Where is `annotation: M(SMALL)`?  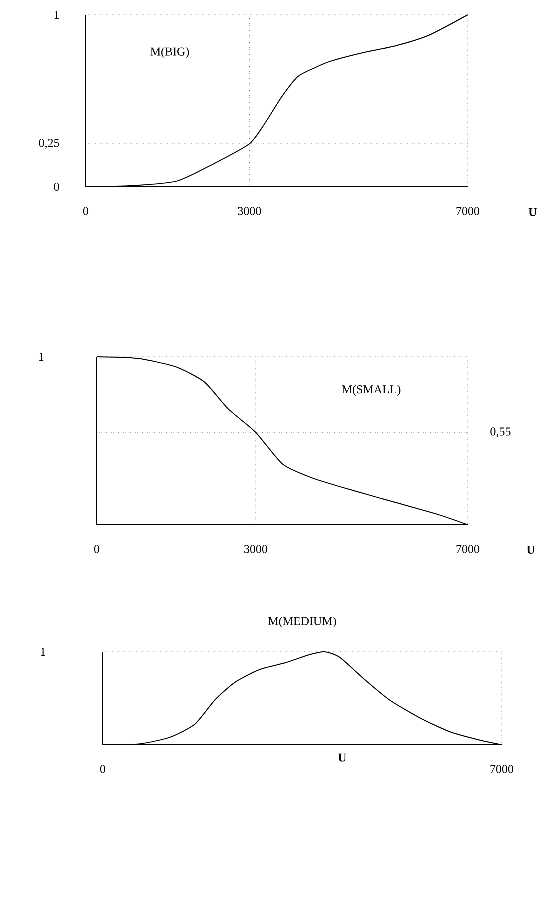 annotation: M(SMALL) is located at coordinates (371, 390).